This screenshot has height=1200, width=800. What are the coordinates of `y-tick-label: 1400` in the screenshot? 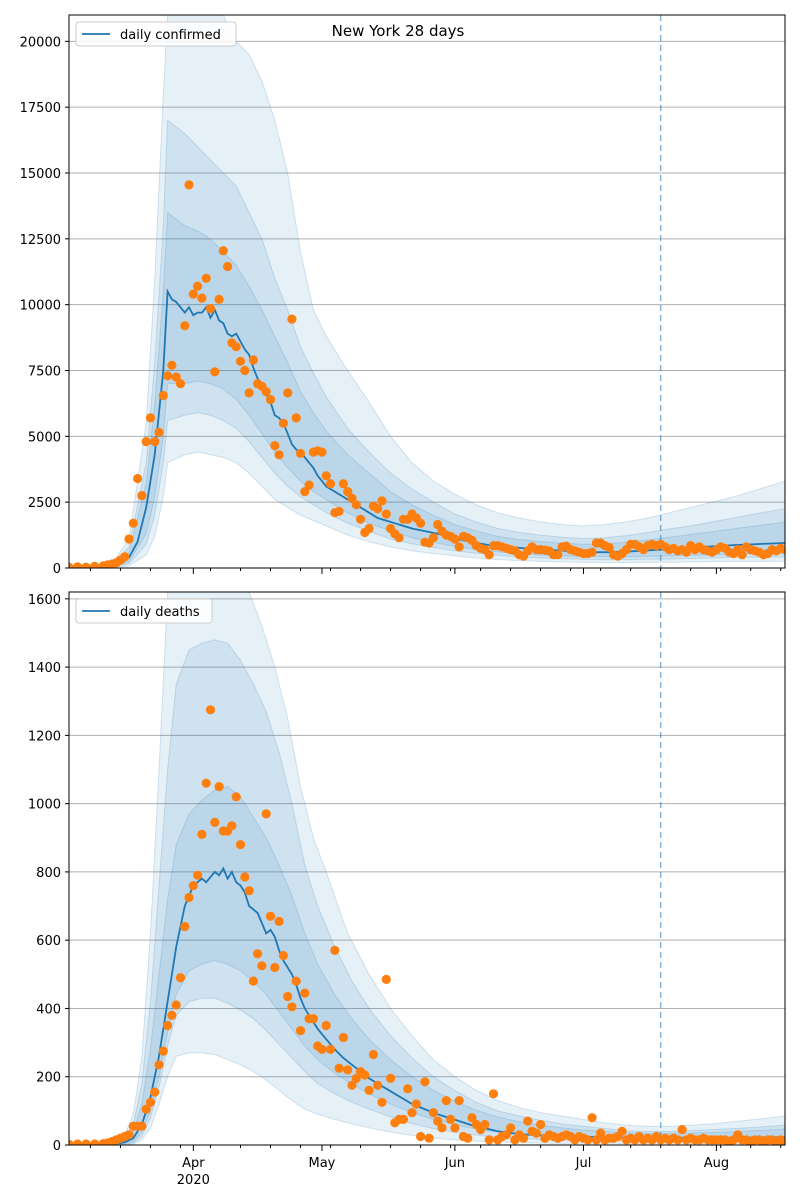 It's located at (44, 668).